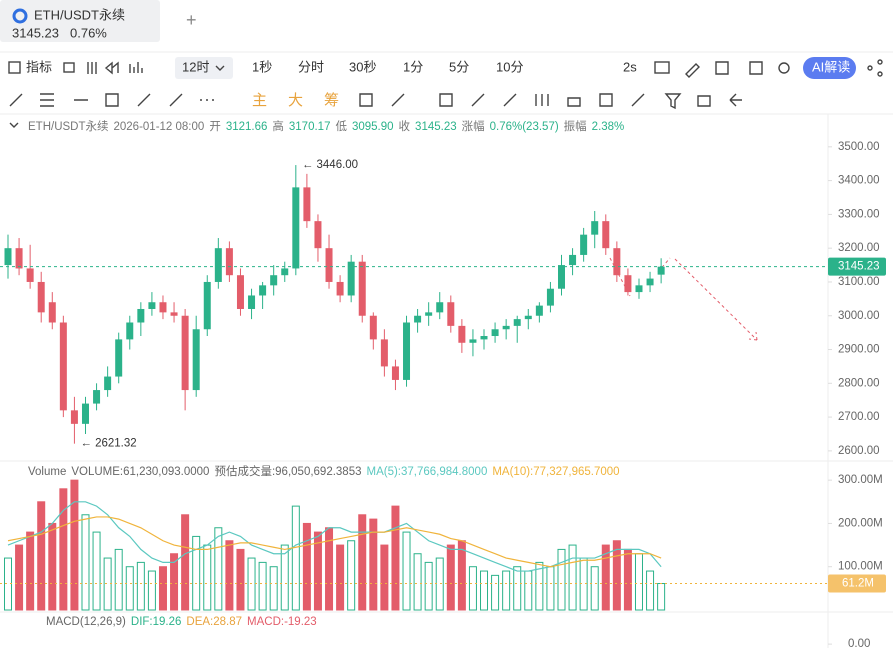  Describe the element at coordinates (859, 214) in the screenshot. I see `y-tick-label: 3300.00` at that location.